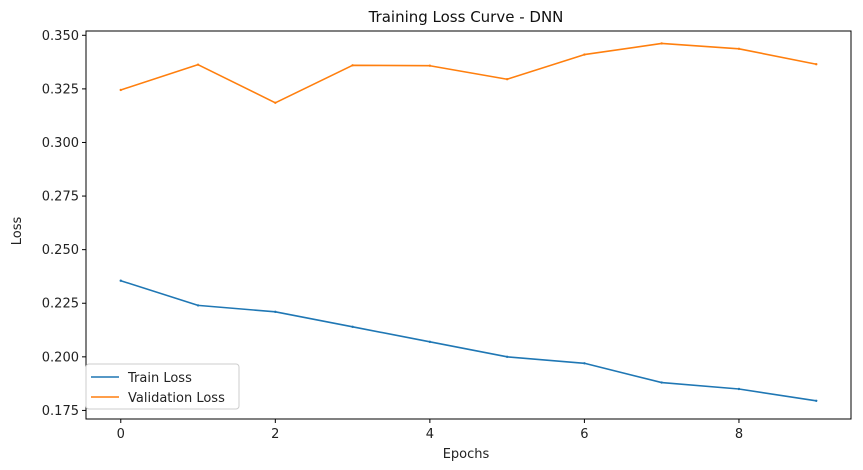  Describe the element at coordinates (60, 411) in the screenshot. I see `y-tick-label: 0.175` at that location.